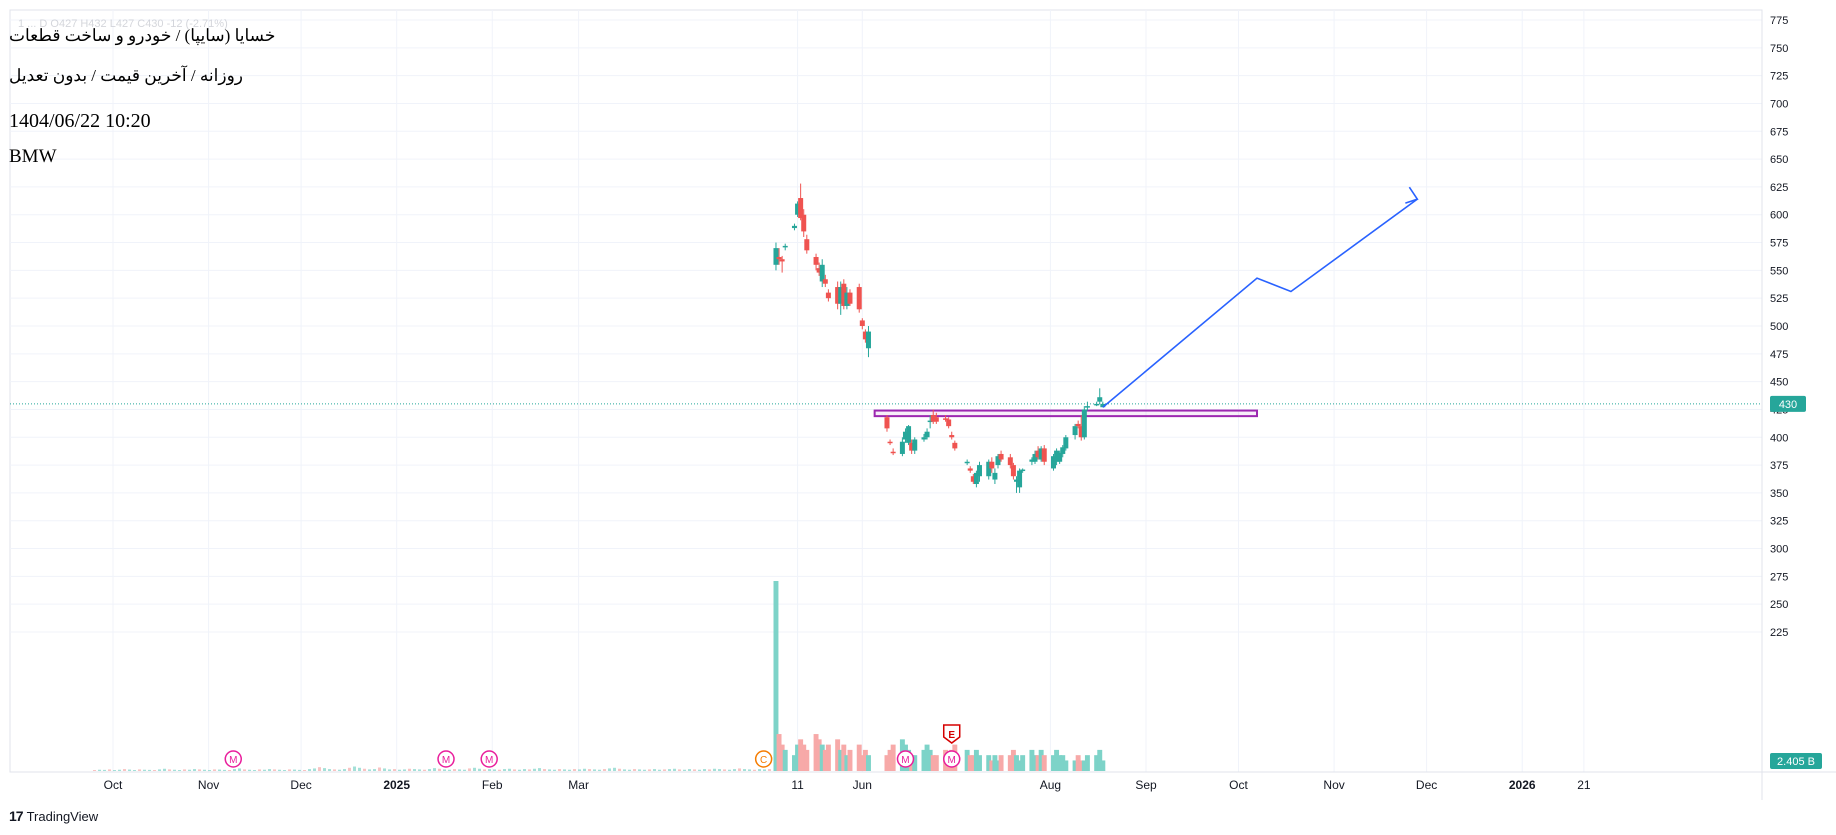 This screenshot has width=1836, height=835. What do you see at coordinates (1779, 522) in the screenshot?
I see `y-tick-label: 325` at bounding box center [1779, 522].